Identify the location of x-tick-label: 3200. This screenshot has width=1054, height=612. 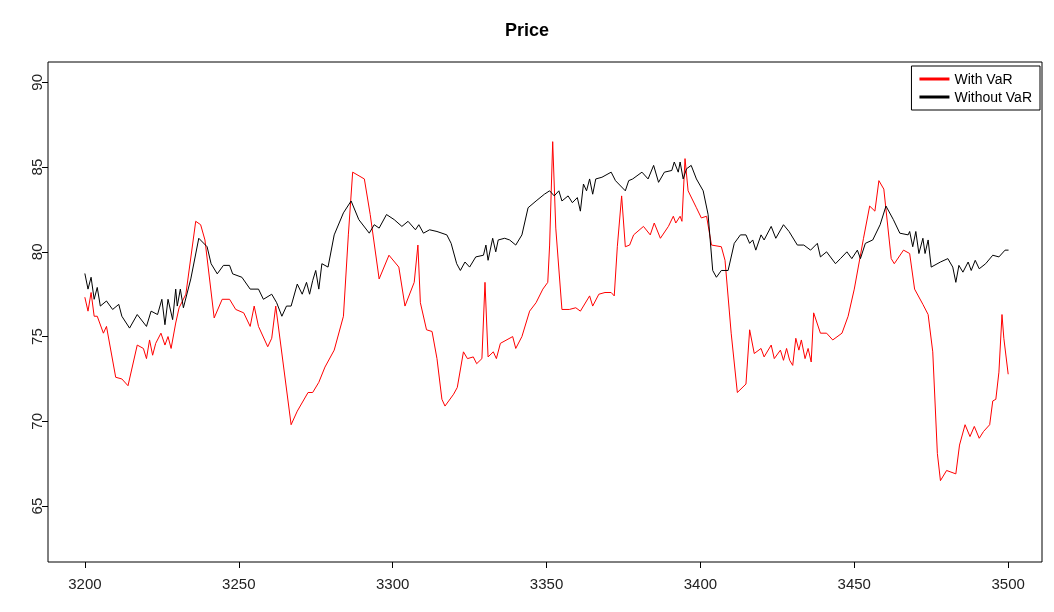
(85, 583).